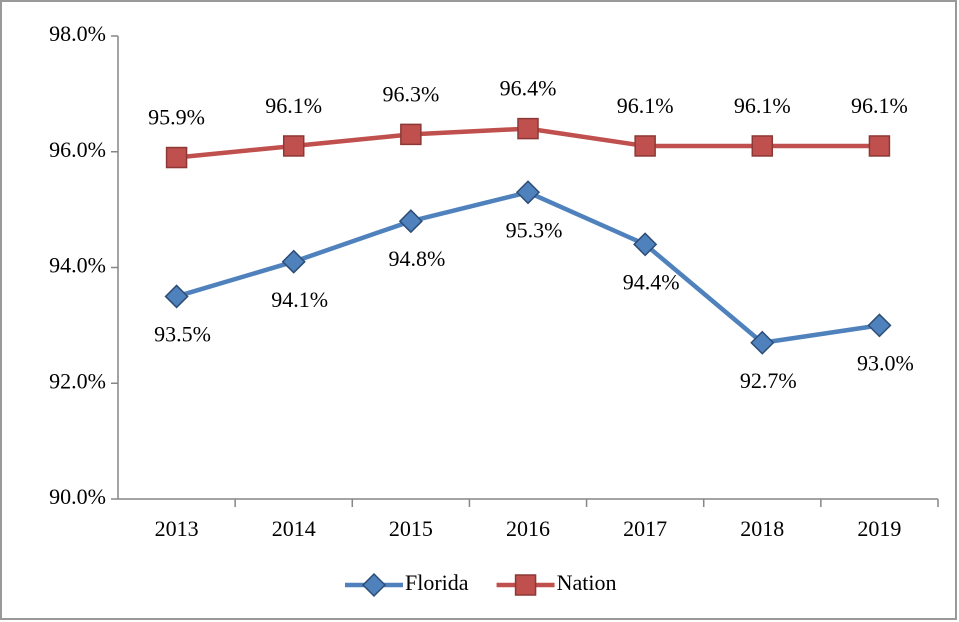  Describe the element at coordinates (416, 258) in the screenshot. I see `data-label: 94.8%` at that location.